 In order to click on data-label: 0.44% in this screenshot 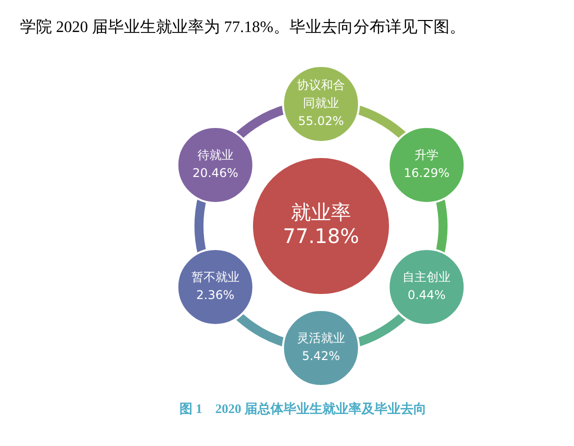, I will do `click(427, 295)`.